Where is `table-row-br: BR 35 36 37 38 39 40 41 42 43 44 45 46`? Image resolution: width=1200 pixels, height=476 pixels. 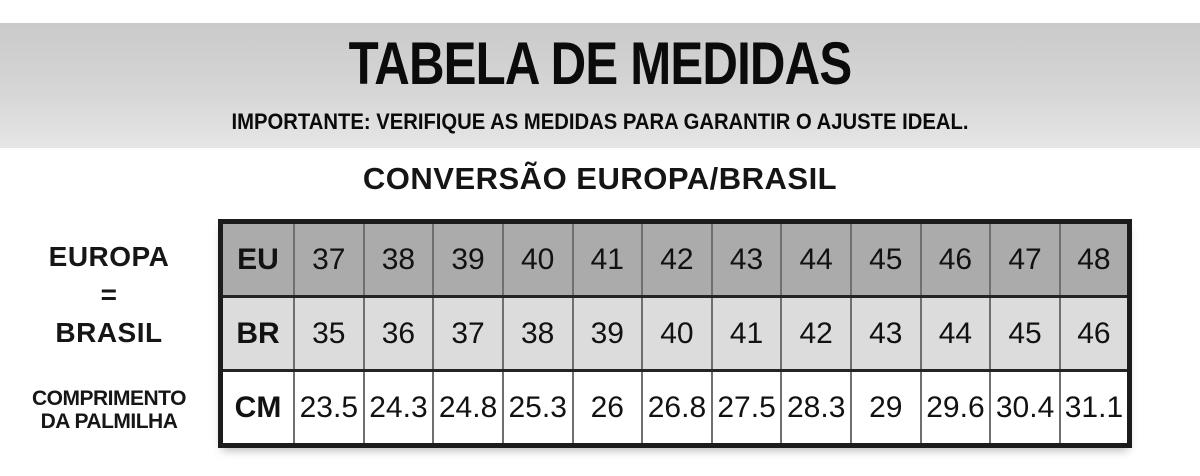 table-row-br: BR 35 36 37 38 39 40 41 42 43 44 45 46 is located at coordinates (675, 333).